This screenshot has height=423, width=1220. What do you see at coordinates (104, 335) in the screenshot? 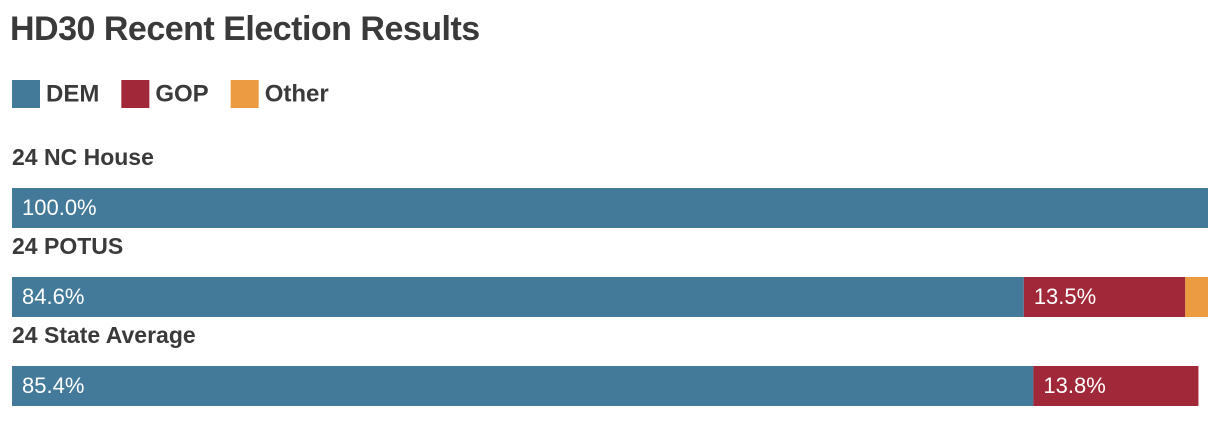
I see `category-label: 24 State Average` at bounding box center [104, 335].